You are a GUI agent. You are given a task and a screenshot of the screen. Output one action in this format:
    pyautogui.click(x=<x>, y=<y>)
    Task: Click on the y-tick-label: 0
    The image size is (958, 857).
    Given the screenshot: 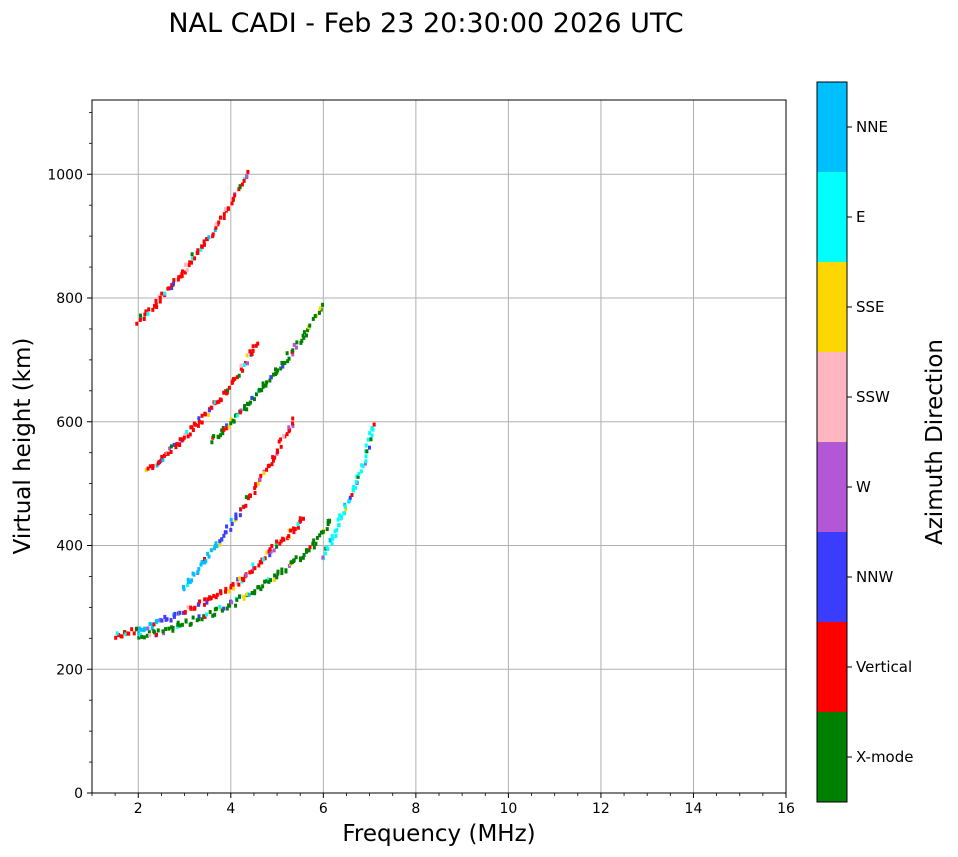 What is the action you would take?
    pyautogui.click(x=78, y=794)
    